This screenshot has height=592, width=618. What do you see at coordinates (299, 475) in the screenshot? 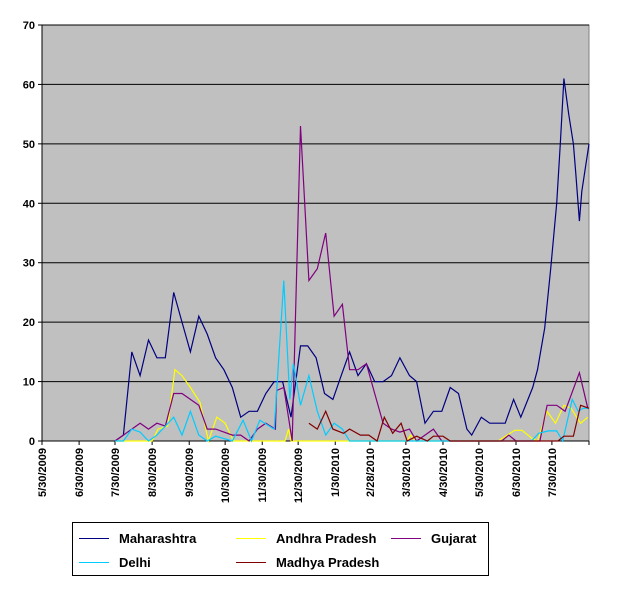
I see `x-tick-label: 12/30/2009` at bounding box center [299, 475].